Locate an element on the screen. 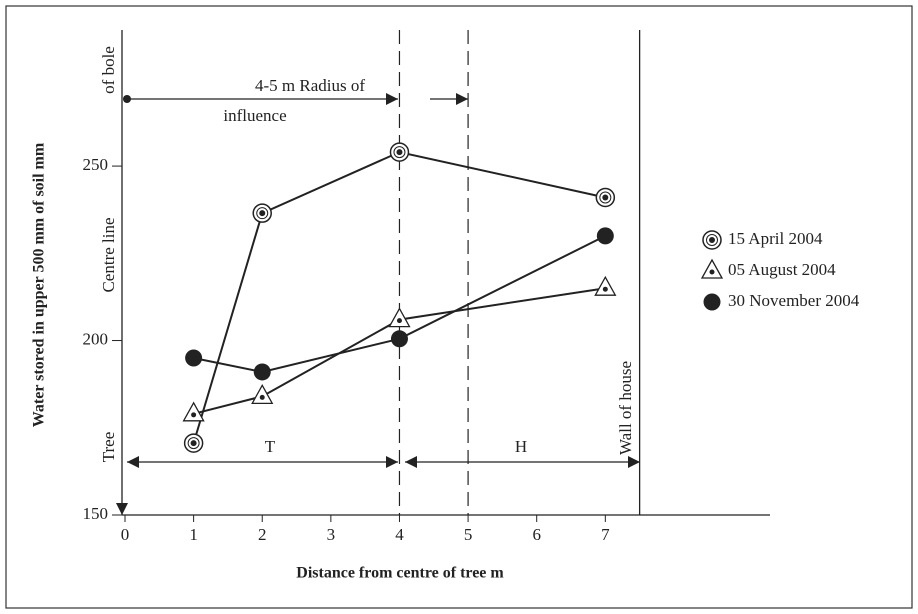 This screenshot has width=918, height=614. annotation: Tree is located at coordinates (108, 447).